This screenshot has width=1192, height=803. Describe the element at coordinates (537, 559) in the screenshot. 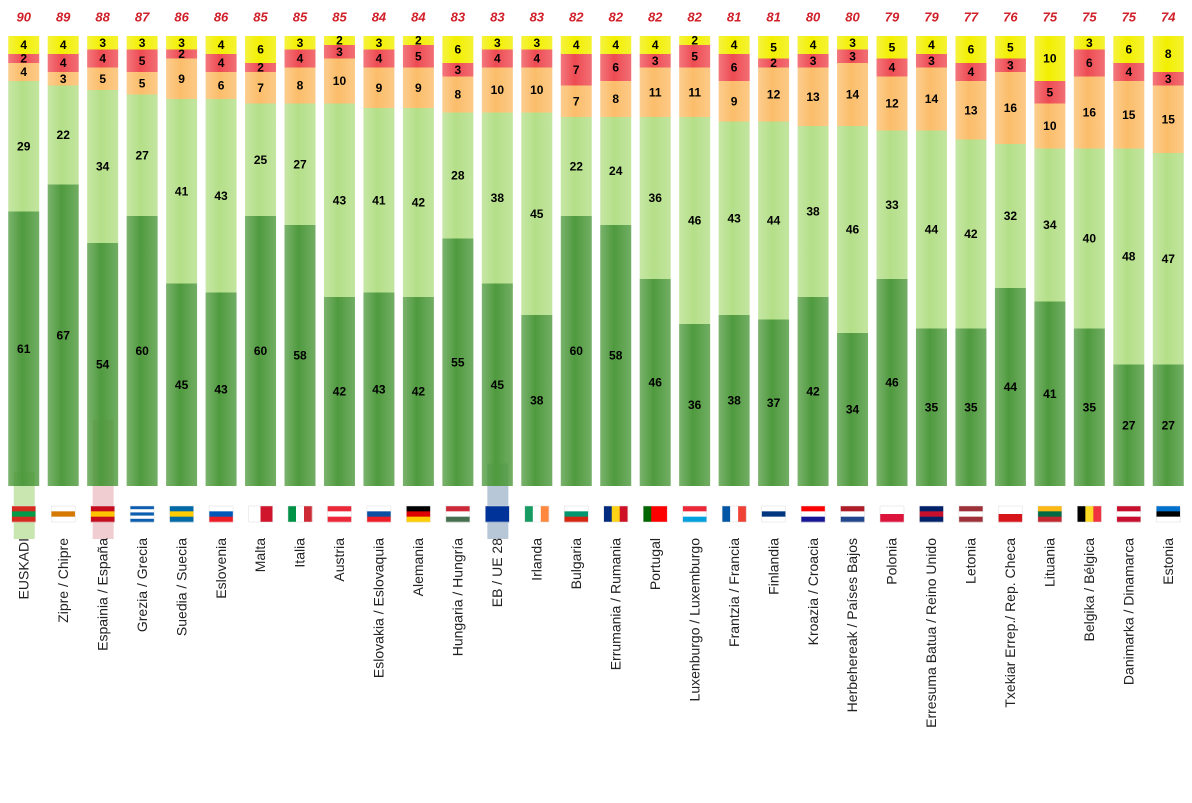

I see `x-tick-label: Irlanda` at that location.